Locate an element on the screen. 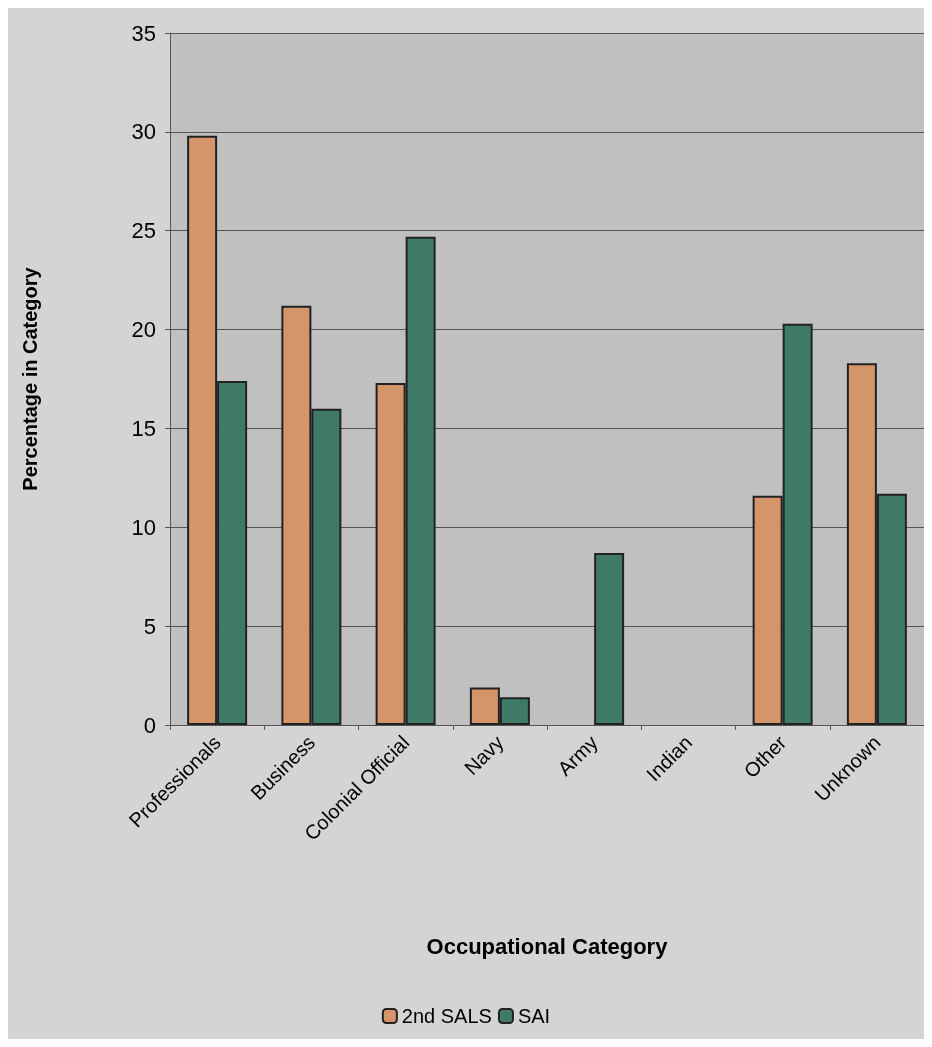  legend-label: SAI is located at coordinates (534, 1016).